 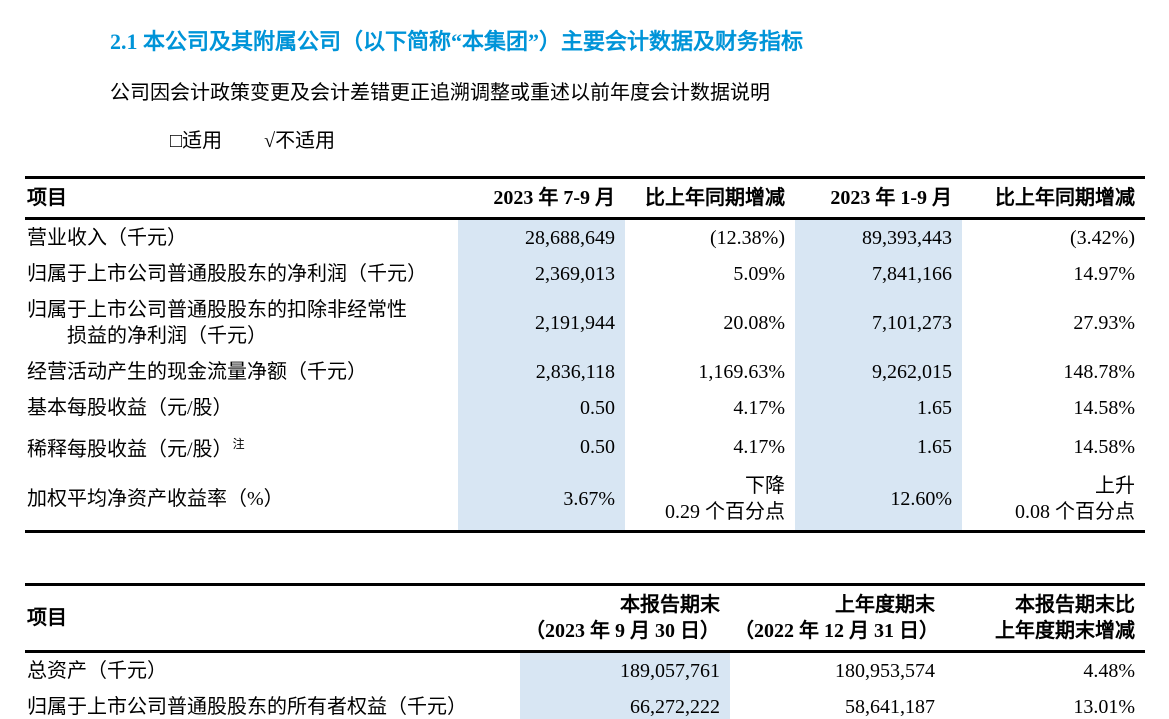 I want to click on cell-value: 2,836,118, so click(x=541, y=372).